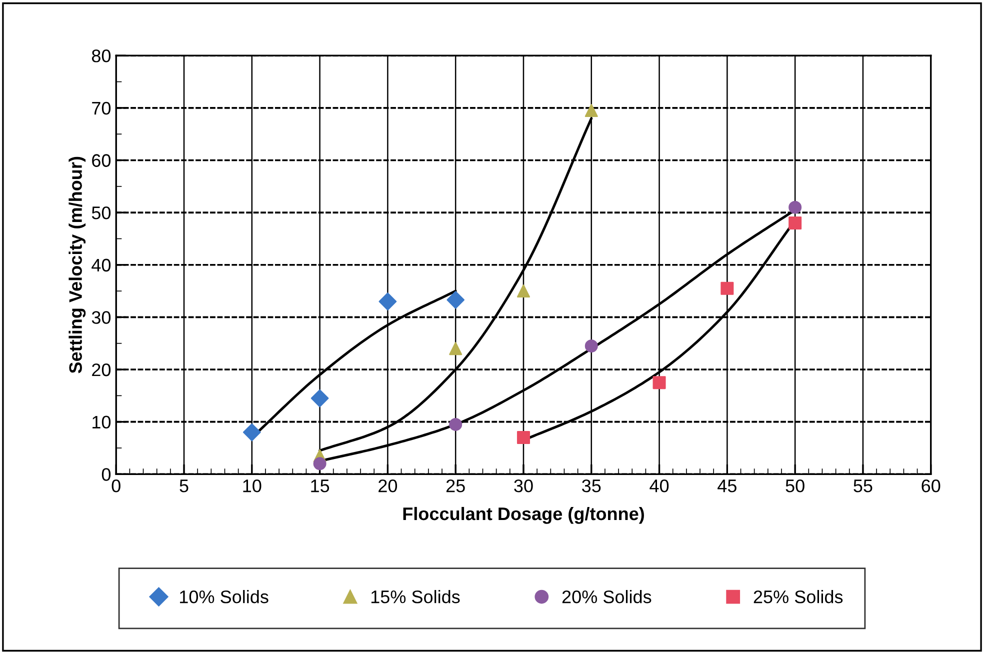  What do you see at coordinates (659, 485) in the screenshot?
I see `x-tick-label: 40` at bounding box center [659, 485].